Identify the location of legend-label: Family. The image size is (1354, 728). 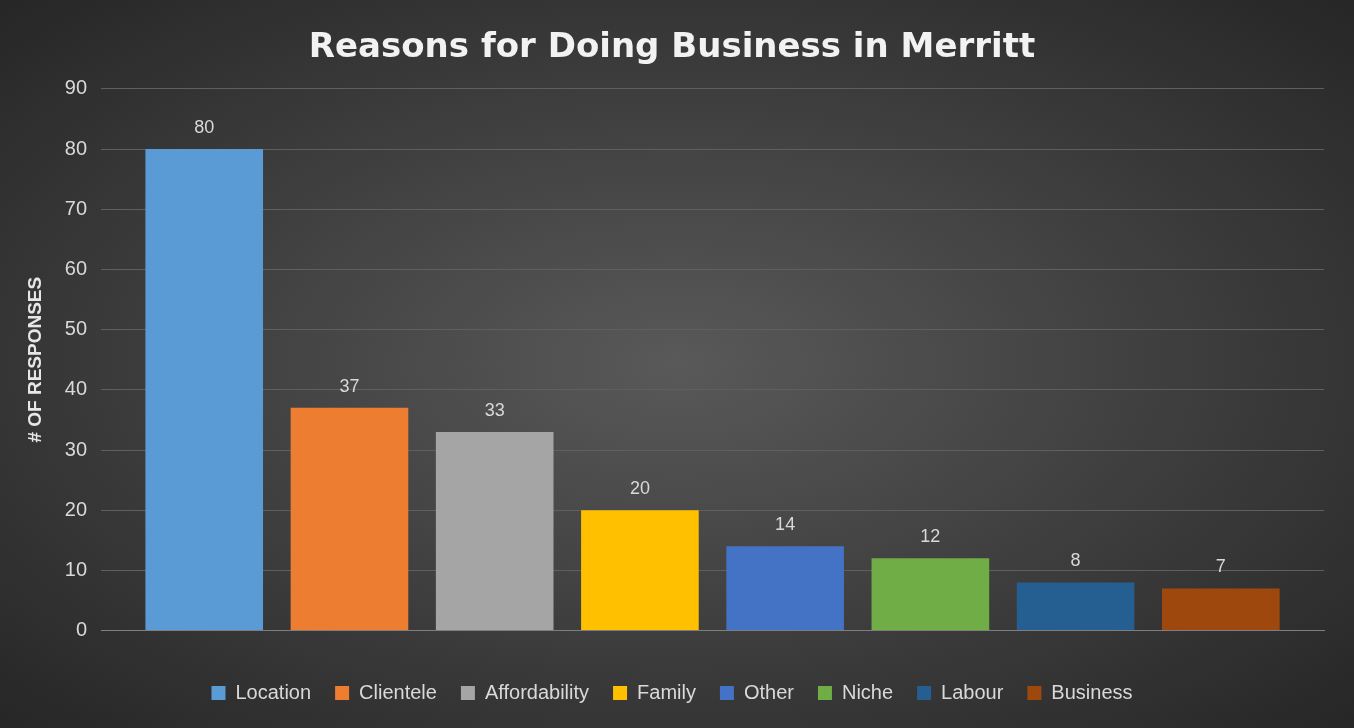
(666, 691).